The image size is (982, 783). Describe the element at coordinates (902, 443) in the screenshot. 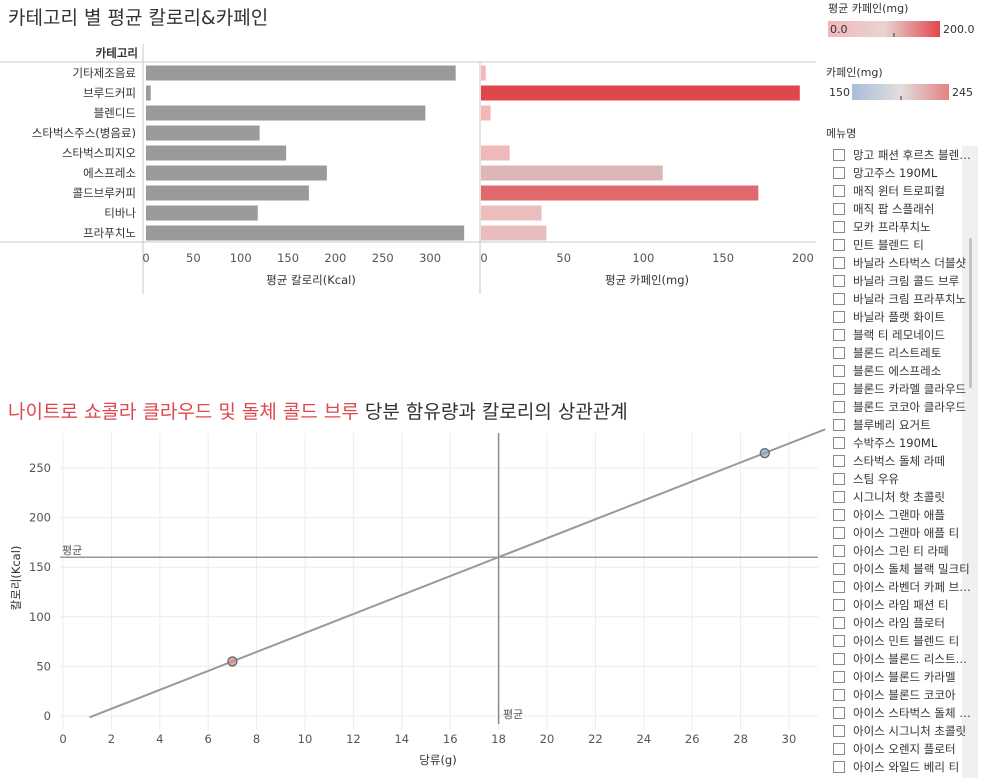

I see `menu-filter-item: 수박주스 190ML` at that location.